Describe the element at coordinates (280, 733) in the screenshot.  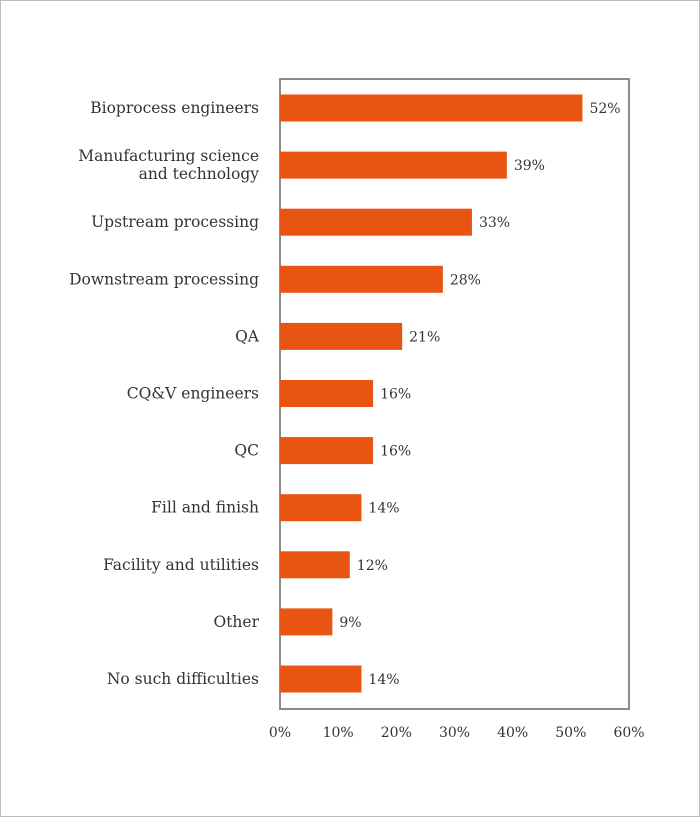
I see `x-tick-label-0: 0%` at that location.